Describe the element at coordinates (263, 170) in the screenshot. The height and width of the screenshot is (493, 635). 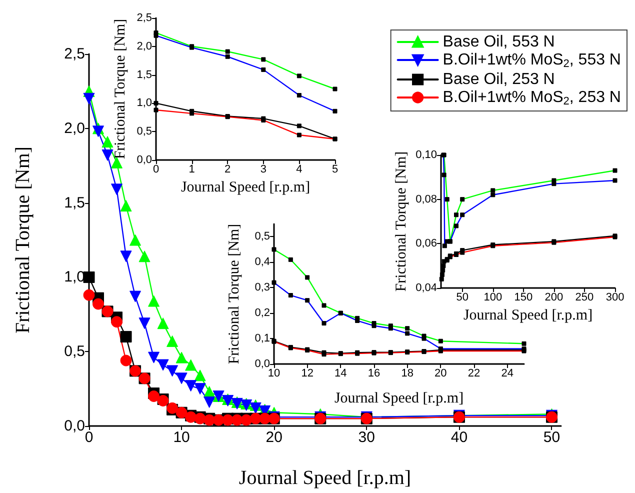
I see `x-tick-label: 3` at that location.